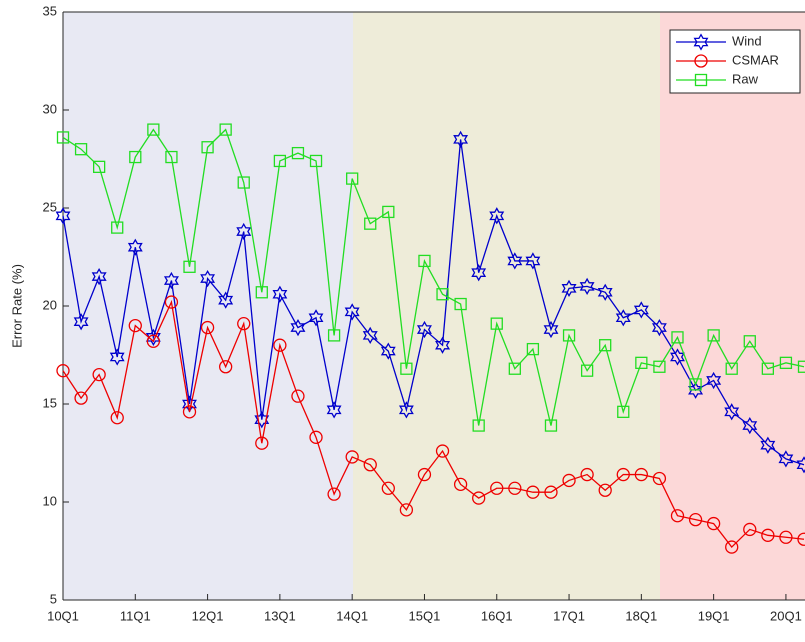 The height and width of the screenshot is (642, 805). I want to click on x-tick-label: 18Q1, so click(641, 615).